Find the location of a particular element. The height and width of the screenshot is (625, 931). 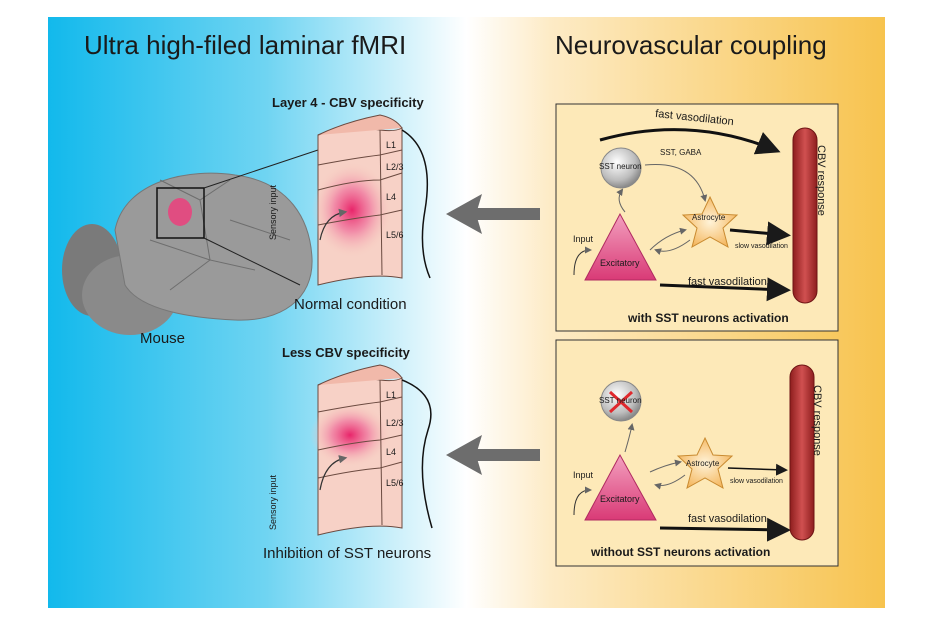

arrow-bottom is located at coordinates (493, 455).